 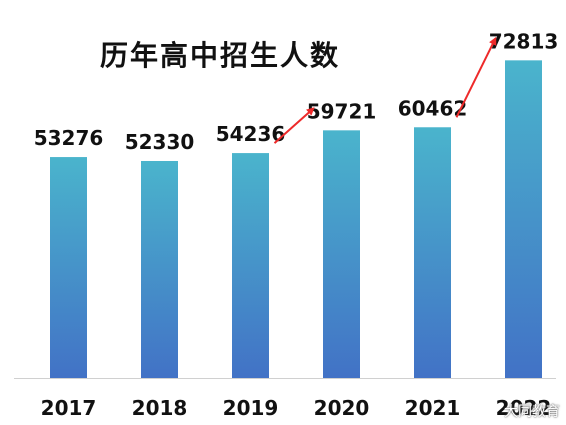 What do you see at coordinates (160, 142) in the screenshot?
I see `data-label-2018: 52330` at bounding box center [160, 142].